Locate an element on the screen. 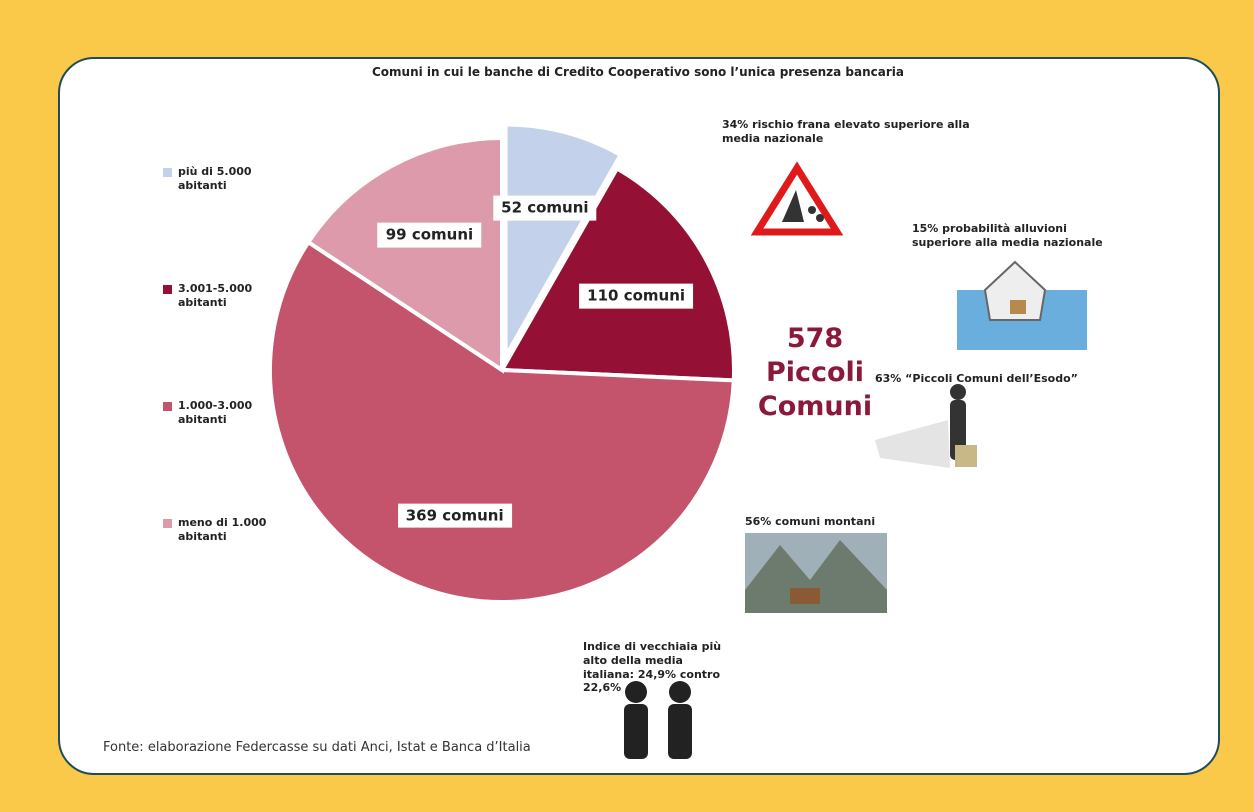 Image resolution: width=1254 pixels, height=812 pixels. legend-label: 3.001-5.000 abitanti is located at coordinates (215, 295).